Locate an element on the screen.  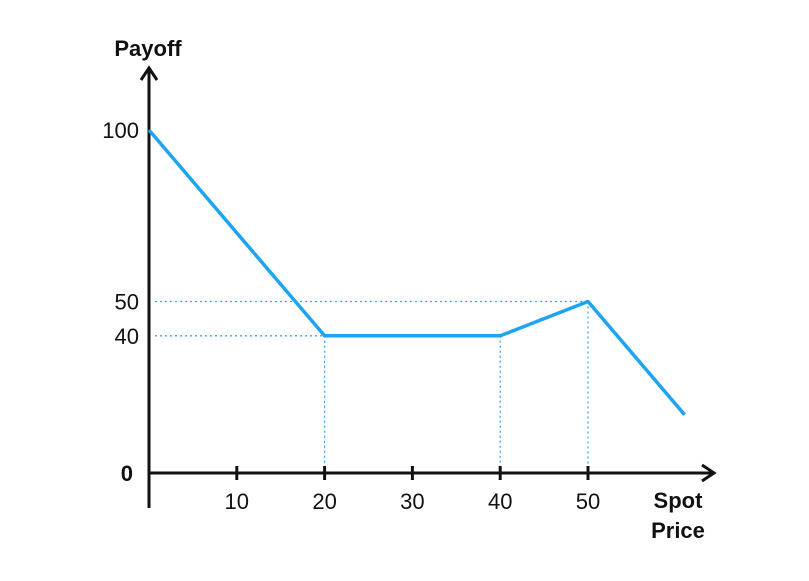
origin-label: 0 is located at coordinates (127, 473).